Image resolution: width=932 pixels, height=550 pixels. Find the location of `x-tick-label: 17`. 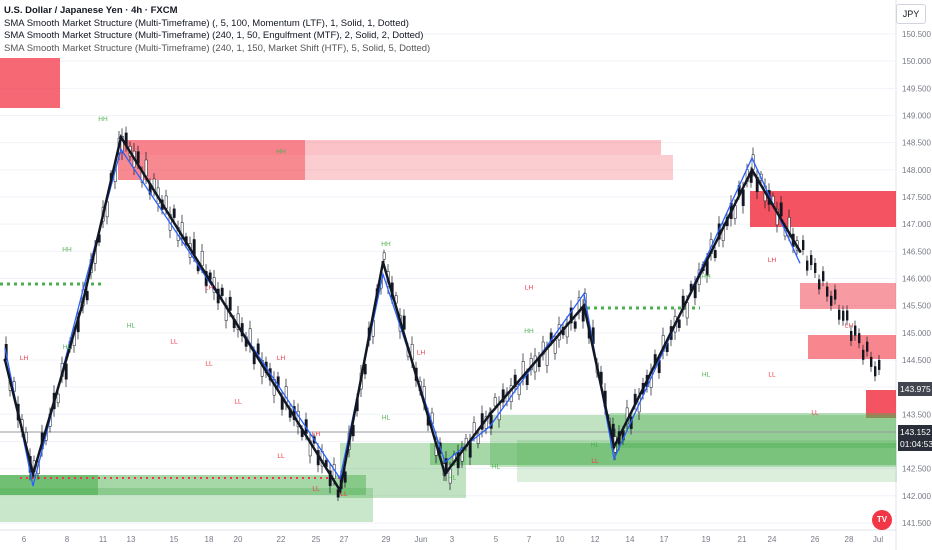

x-tick-label: 17 is located at coordinates (664, 539).